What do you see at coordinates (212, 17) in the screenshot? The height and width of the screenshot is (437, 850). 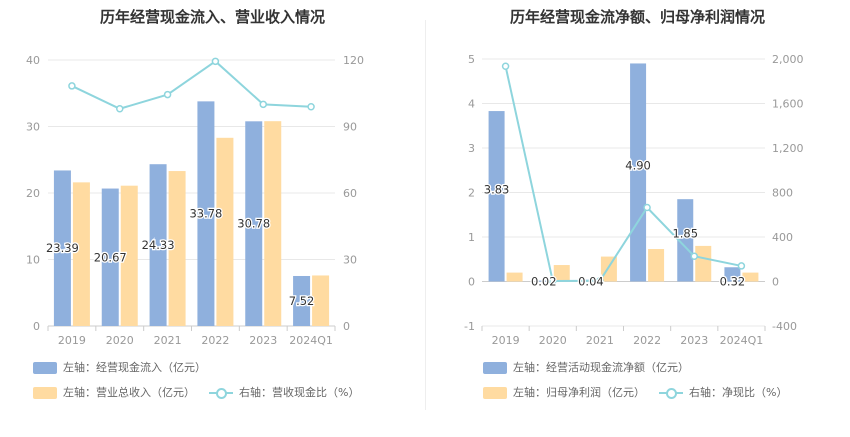 I see `chart-title: 历年经营现金流入、营业收入情况` at bounding box center [212, 17].